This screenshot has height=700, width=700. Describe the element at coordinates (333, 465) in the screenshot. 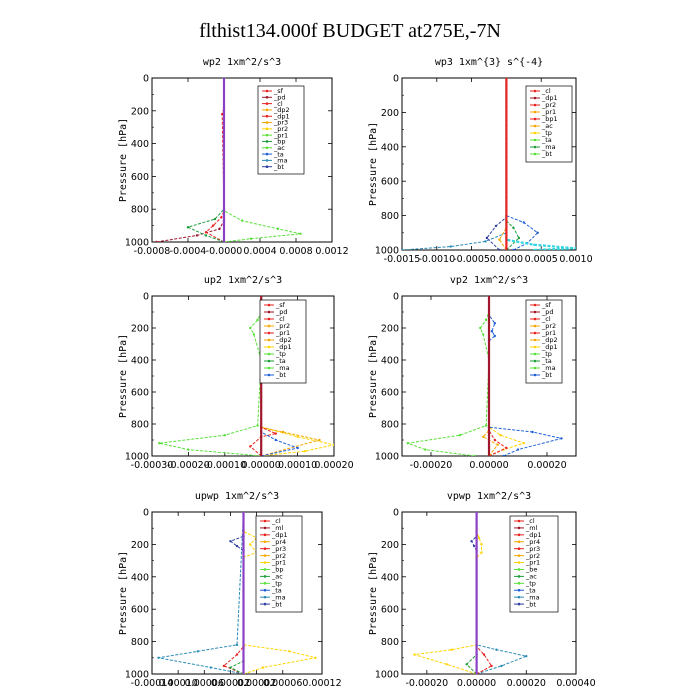

I see `x-tick-label: 0.00020` at that location.